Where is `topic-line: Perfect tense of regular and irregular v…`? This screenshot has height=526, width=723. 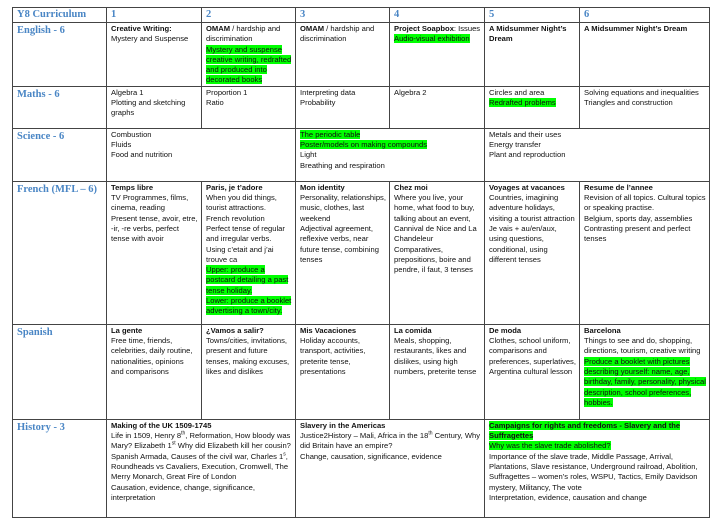 topic-line: Perfect tense of regular and irregular v… is located at coordinates (249, 234).